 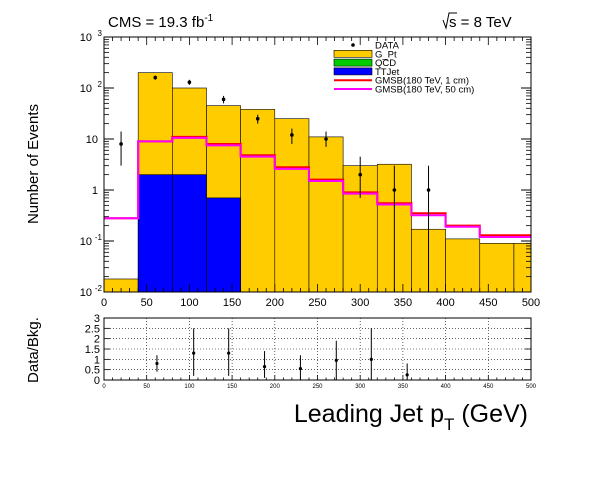 What do you see at coordinates (317, 387) in the screenshot?
I see `ratio-x-tick-label: 250` at bounding box center [317, 387].